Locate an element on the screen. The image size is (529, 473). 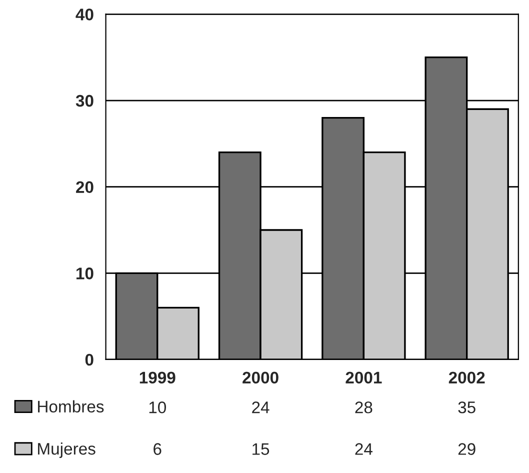
data-label: 10 is located at coordinates (157, 408).